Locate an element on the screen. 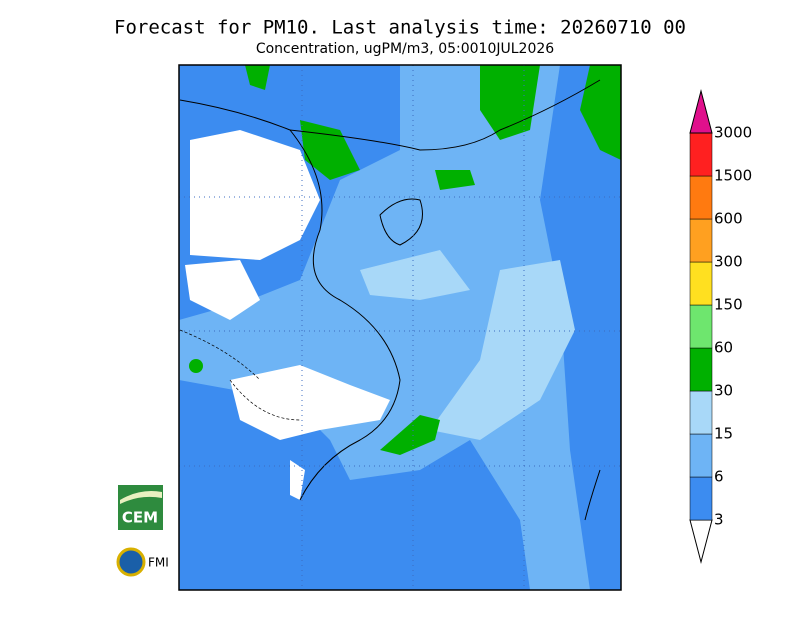  colorbar-label: 150 is located at coordinates (728, 305).